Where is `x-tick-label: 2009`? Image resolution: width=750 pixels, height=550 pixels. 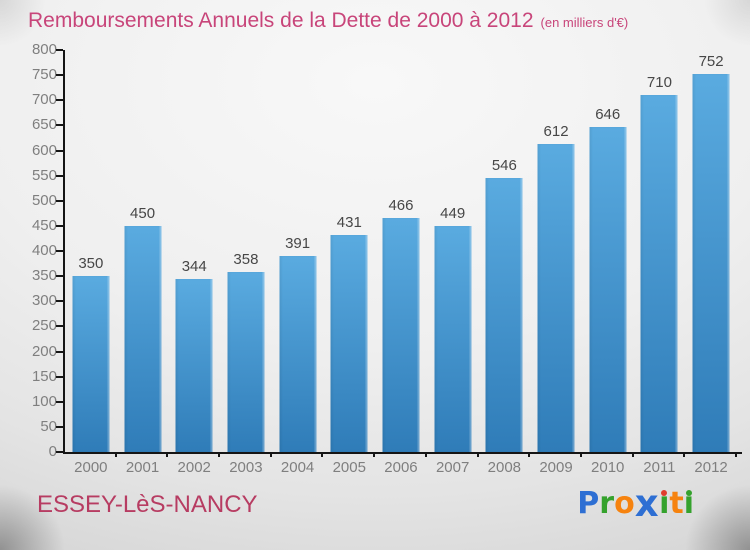
x-tick-label: 2009 is located at coordinates (556, 467).